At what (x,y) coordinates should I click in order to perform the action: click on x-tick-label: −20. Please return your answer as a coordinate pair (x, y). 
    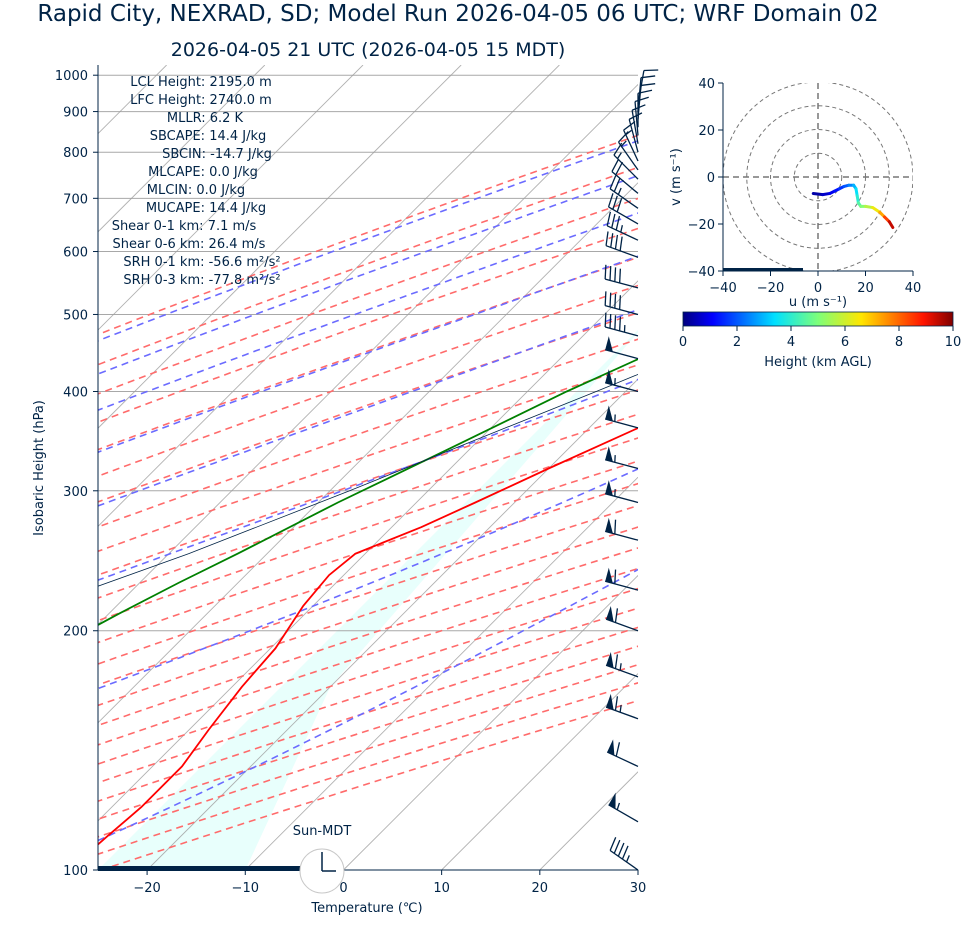
    Looking at the image, I should click on (146, 888).